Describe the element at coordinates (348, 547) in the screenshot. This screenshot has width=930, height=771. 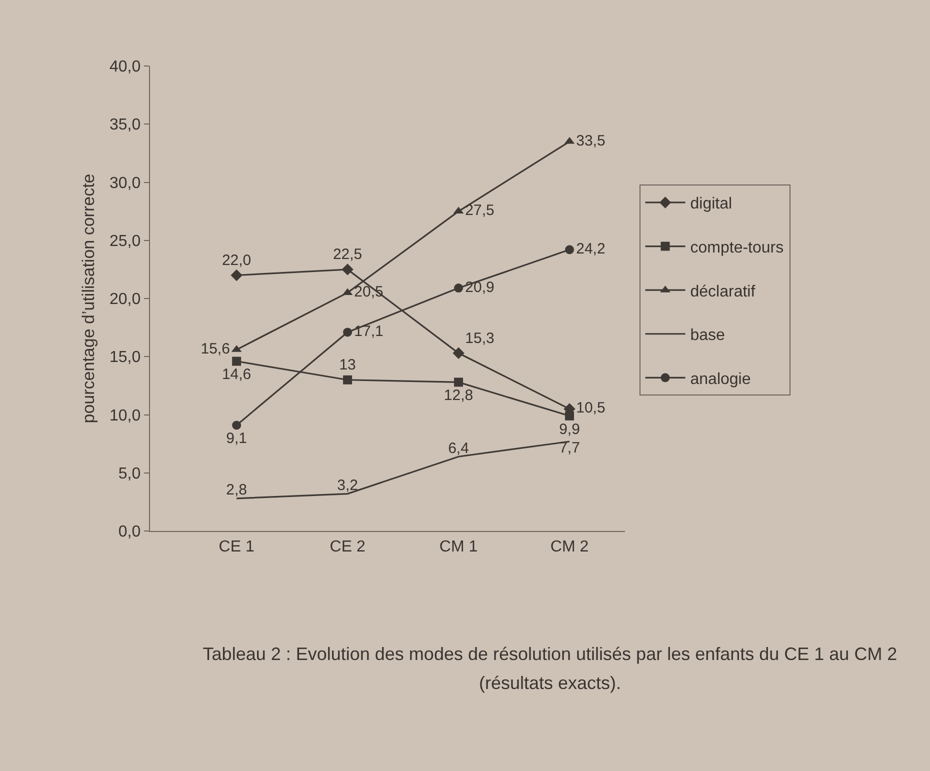
I see `x-tick-label: CE 2` at that location.